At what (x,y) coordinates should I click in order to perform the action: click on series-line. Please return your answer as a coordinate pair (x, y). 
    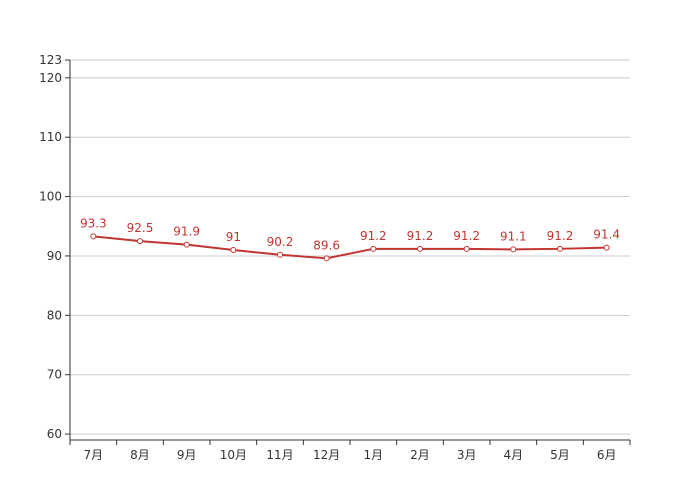
    Looking at the image, I should click on (350, 247).